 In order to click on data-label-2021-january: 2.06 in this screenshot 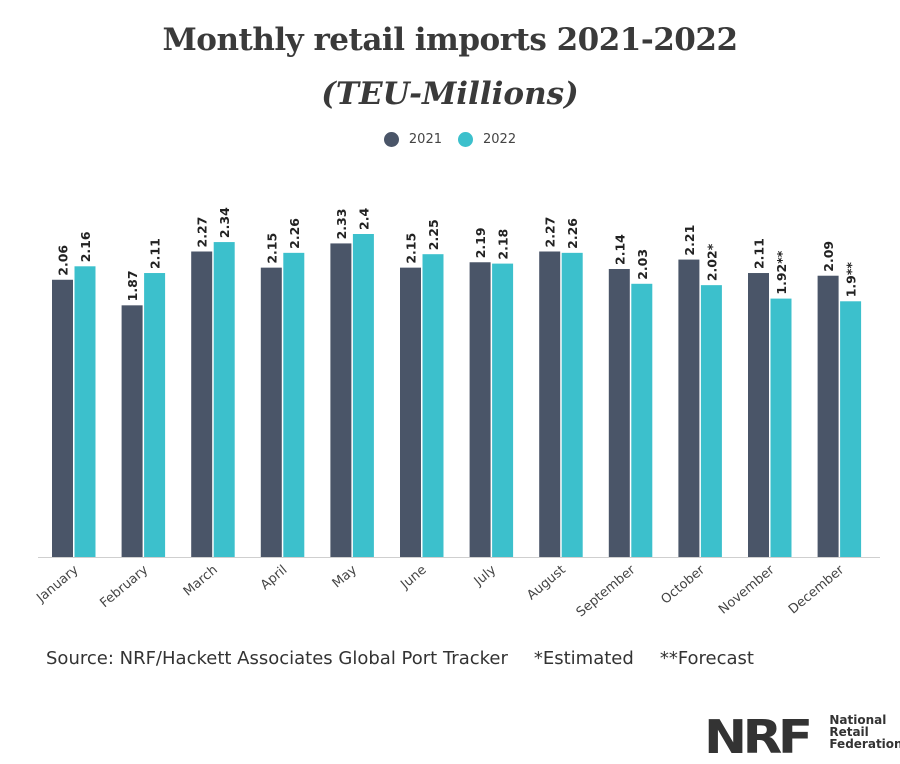, I will do `click(63, 260)`.